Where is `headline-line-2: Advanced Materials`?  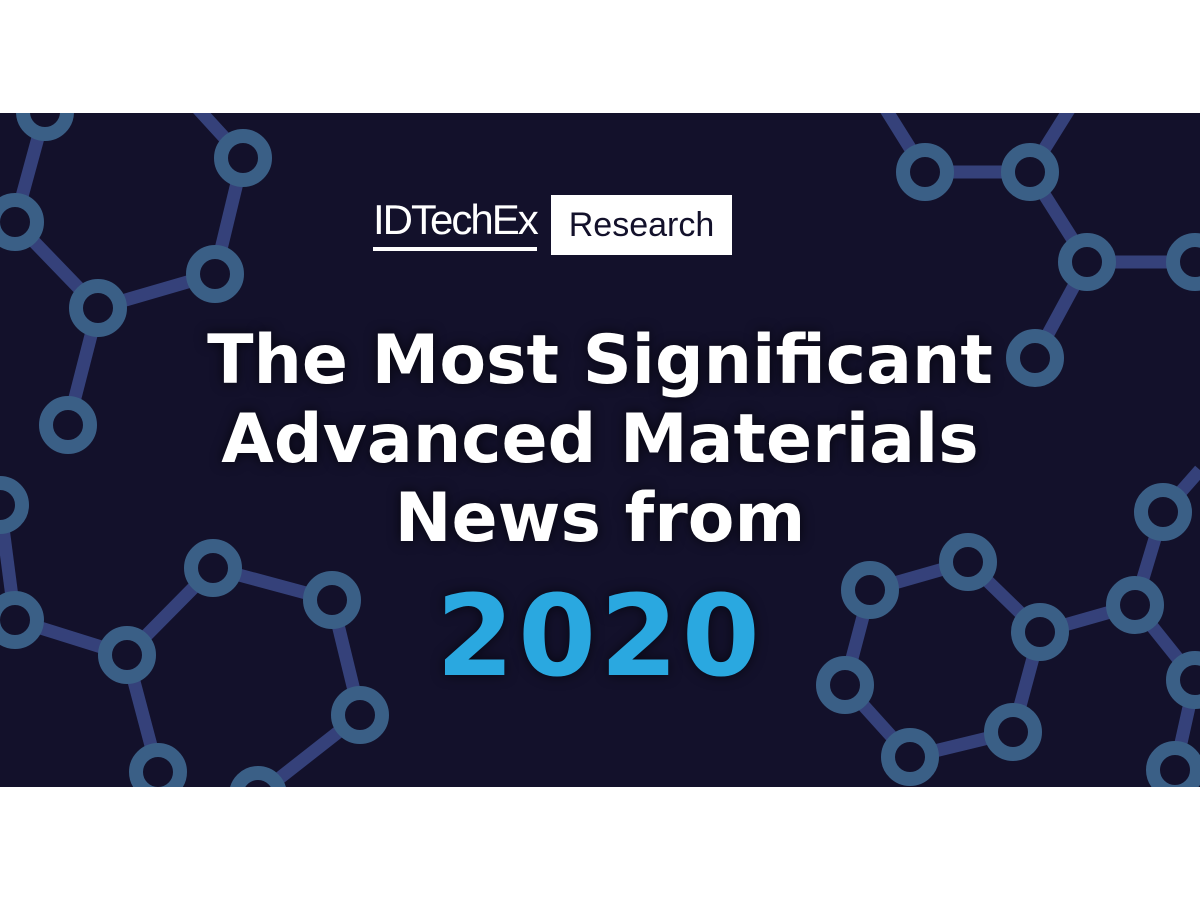 headline-line-2: Advanced Materials is located at coordinates (600, 439).